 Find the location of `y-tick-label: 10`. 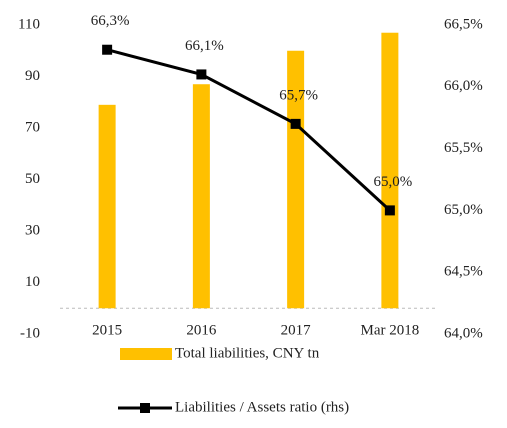

y-tick-label: 10 is located at coordinates (32, 282).